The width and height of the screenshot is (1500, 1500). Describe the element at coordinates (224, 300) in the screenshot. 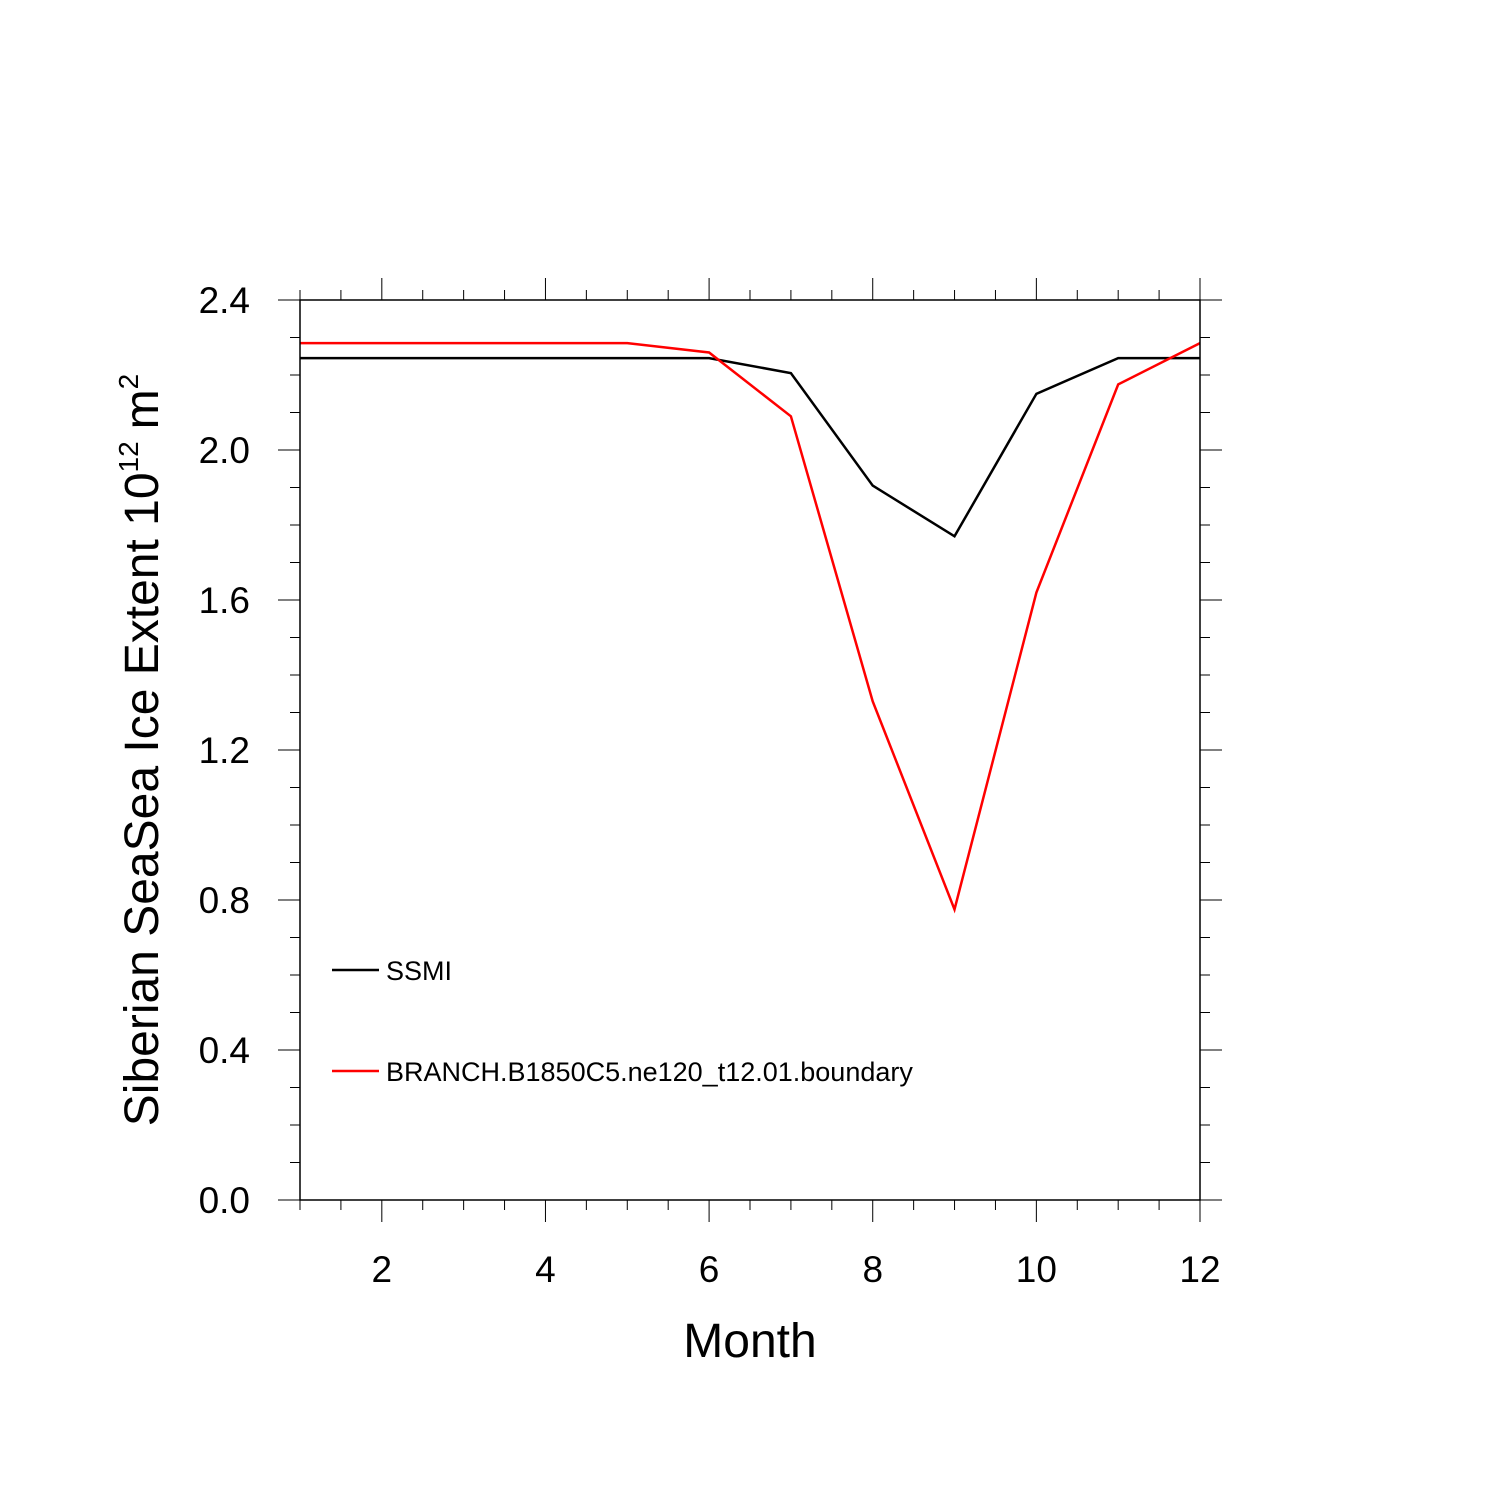

I see `y-tick-label: 2.4` at that location.